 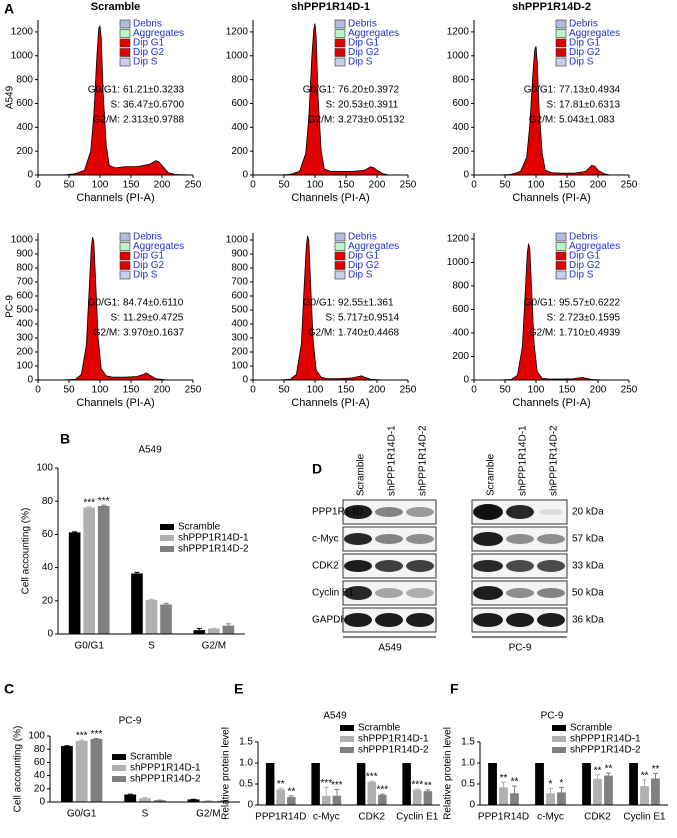 What do you see at coordinates (325, 566) in the screenshot?
I see `protein-label: CDK2` at bounding box center [325, 566].